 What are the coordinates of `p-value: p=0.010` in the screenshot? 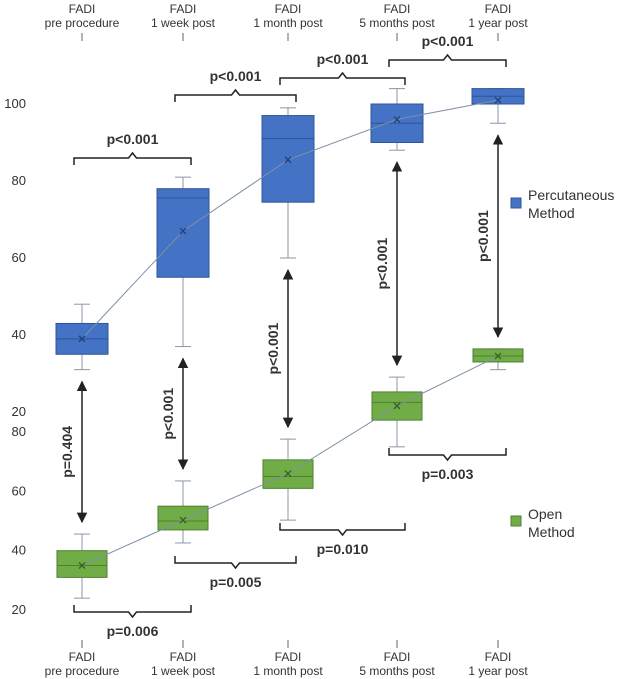 It's located at (343, 549).